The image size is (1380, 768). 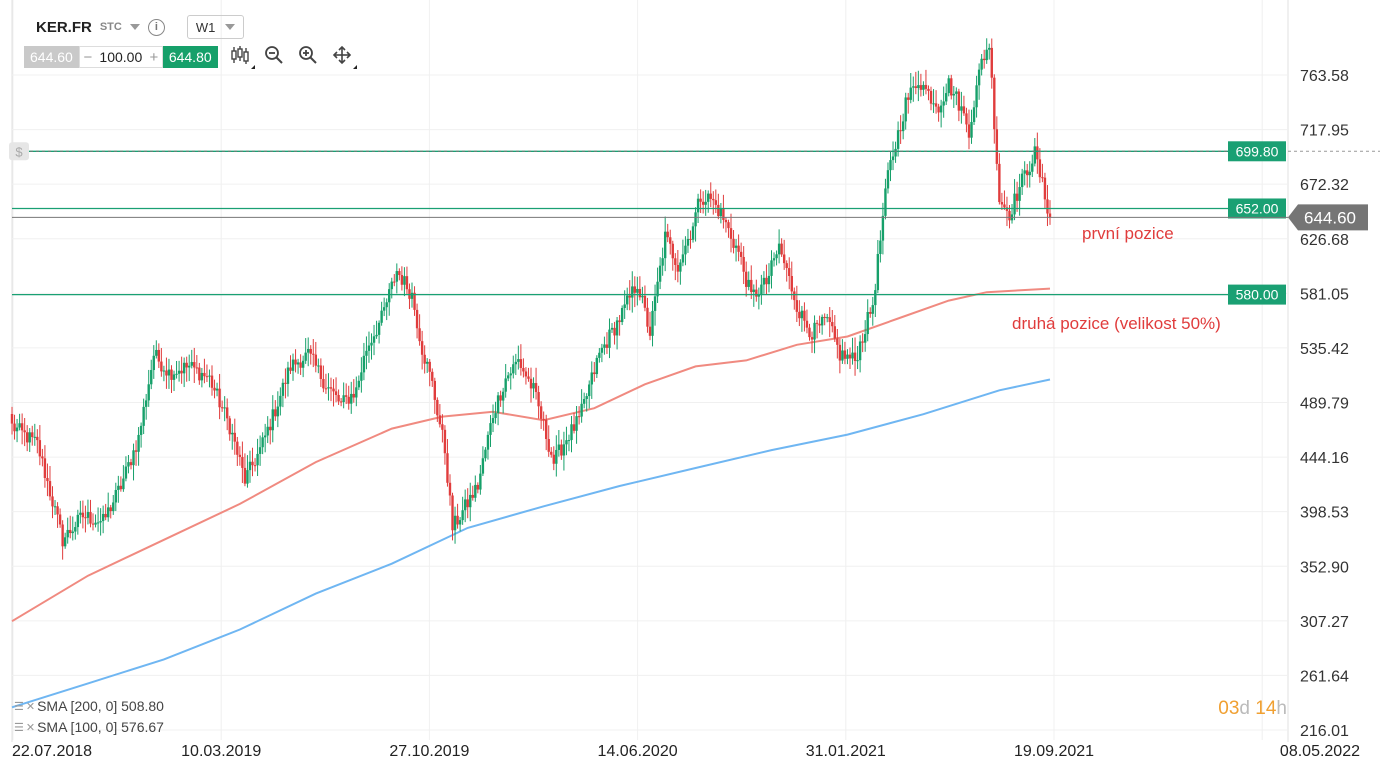 I want to click on timeframe-select: W1, so click(x=215, y=27).